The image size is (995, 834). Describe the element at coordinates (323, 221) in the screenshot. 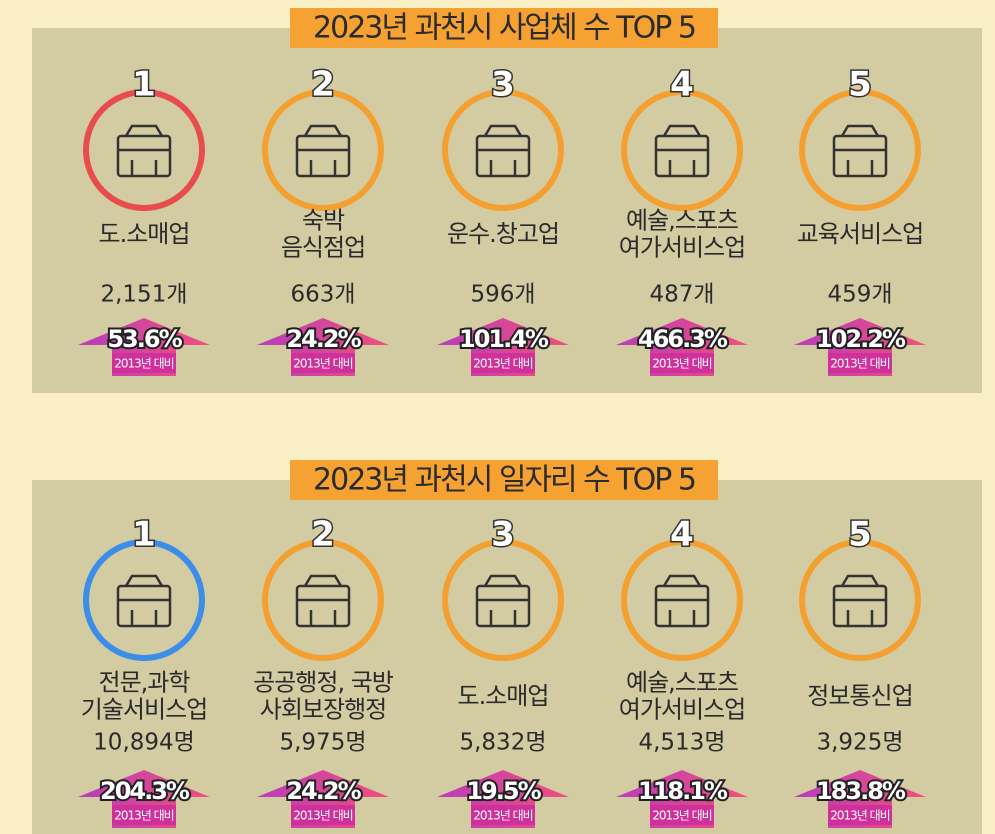

I see `item-name: 숙박` at that location.